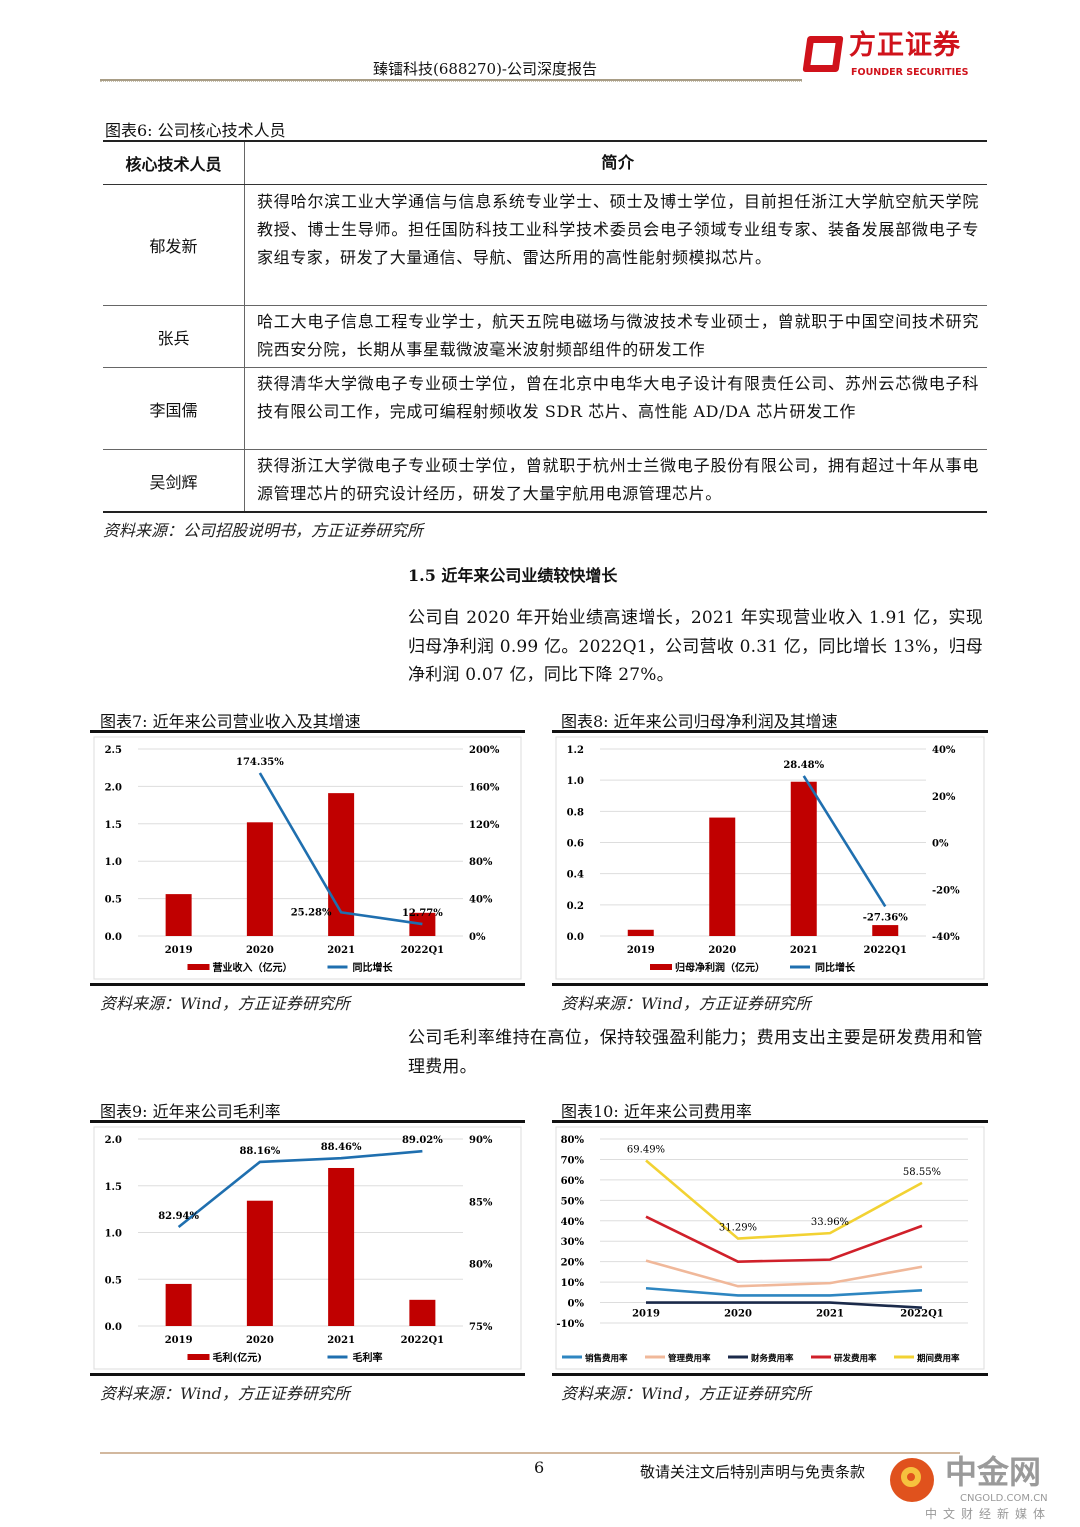 This screenshot has height=1527, width=1080. What do you see at coordinates (699, 721) in the screenshot?
I see `fig8-caption: 图表8: 近年来公司归母净利润及其增速` at bounding box center [699, 721].